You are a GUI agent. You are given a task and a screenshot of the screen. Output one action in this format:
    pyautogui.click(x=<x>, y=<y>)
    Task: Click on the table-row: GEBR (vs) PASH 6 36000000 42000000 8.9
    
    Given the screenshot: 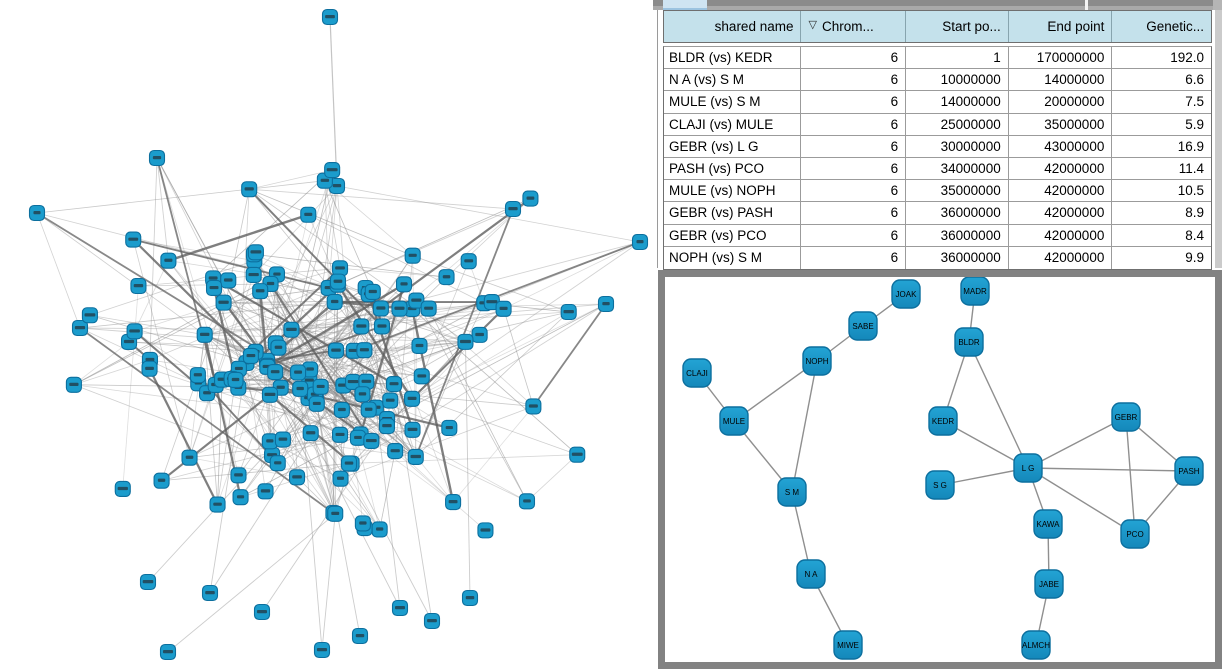 What is the action you would take?
    pyautogui.click(x=937, y=213)
    